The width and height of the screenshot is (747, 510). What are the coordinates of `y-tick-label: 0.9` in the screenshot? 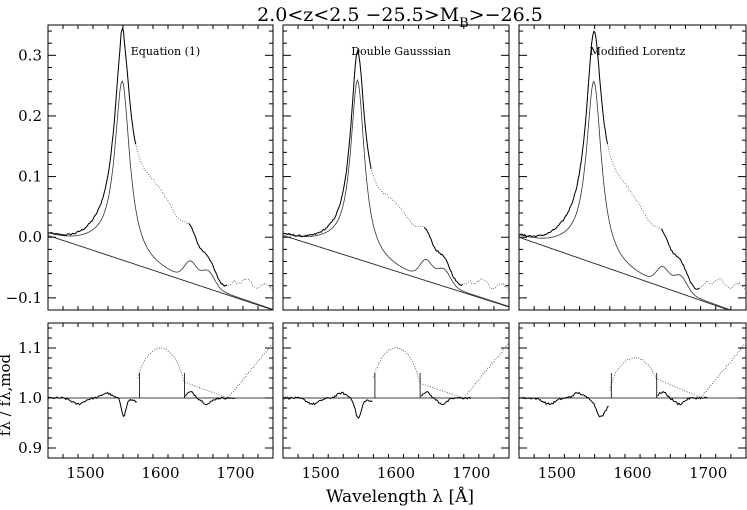 It's located at (30, 448).